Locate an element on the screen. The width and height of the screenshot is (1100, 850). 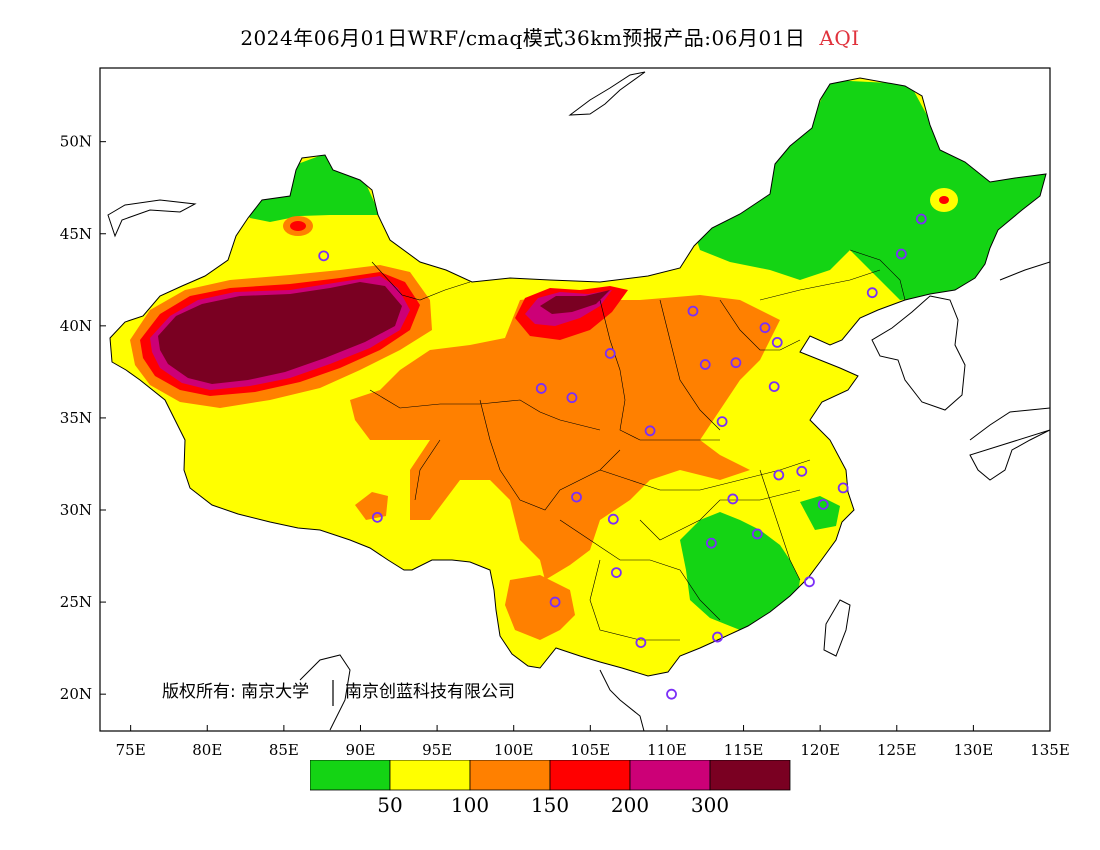
aqi-legend: 50 100 150 200 300 is located at coordinates (550, 788).